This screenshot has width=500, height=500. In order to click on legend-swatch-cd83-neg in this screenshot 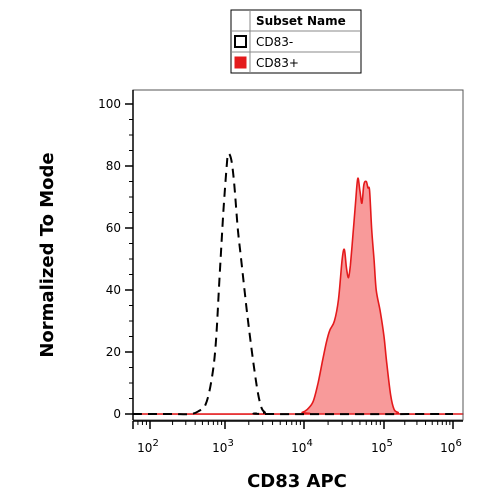, I will do `click(240, 41)`.